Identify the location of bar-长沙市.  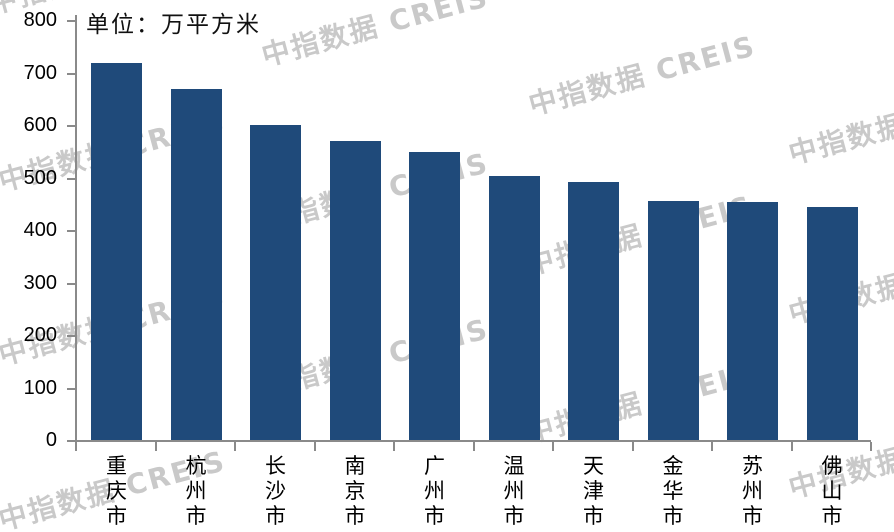
(275, 282).